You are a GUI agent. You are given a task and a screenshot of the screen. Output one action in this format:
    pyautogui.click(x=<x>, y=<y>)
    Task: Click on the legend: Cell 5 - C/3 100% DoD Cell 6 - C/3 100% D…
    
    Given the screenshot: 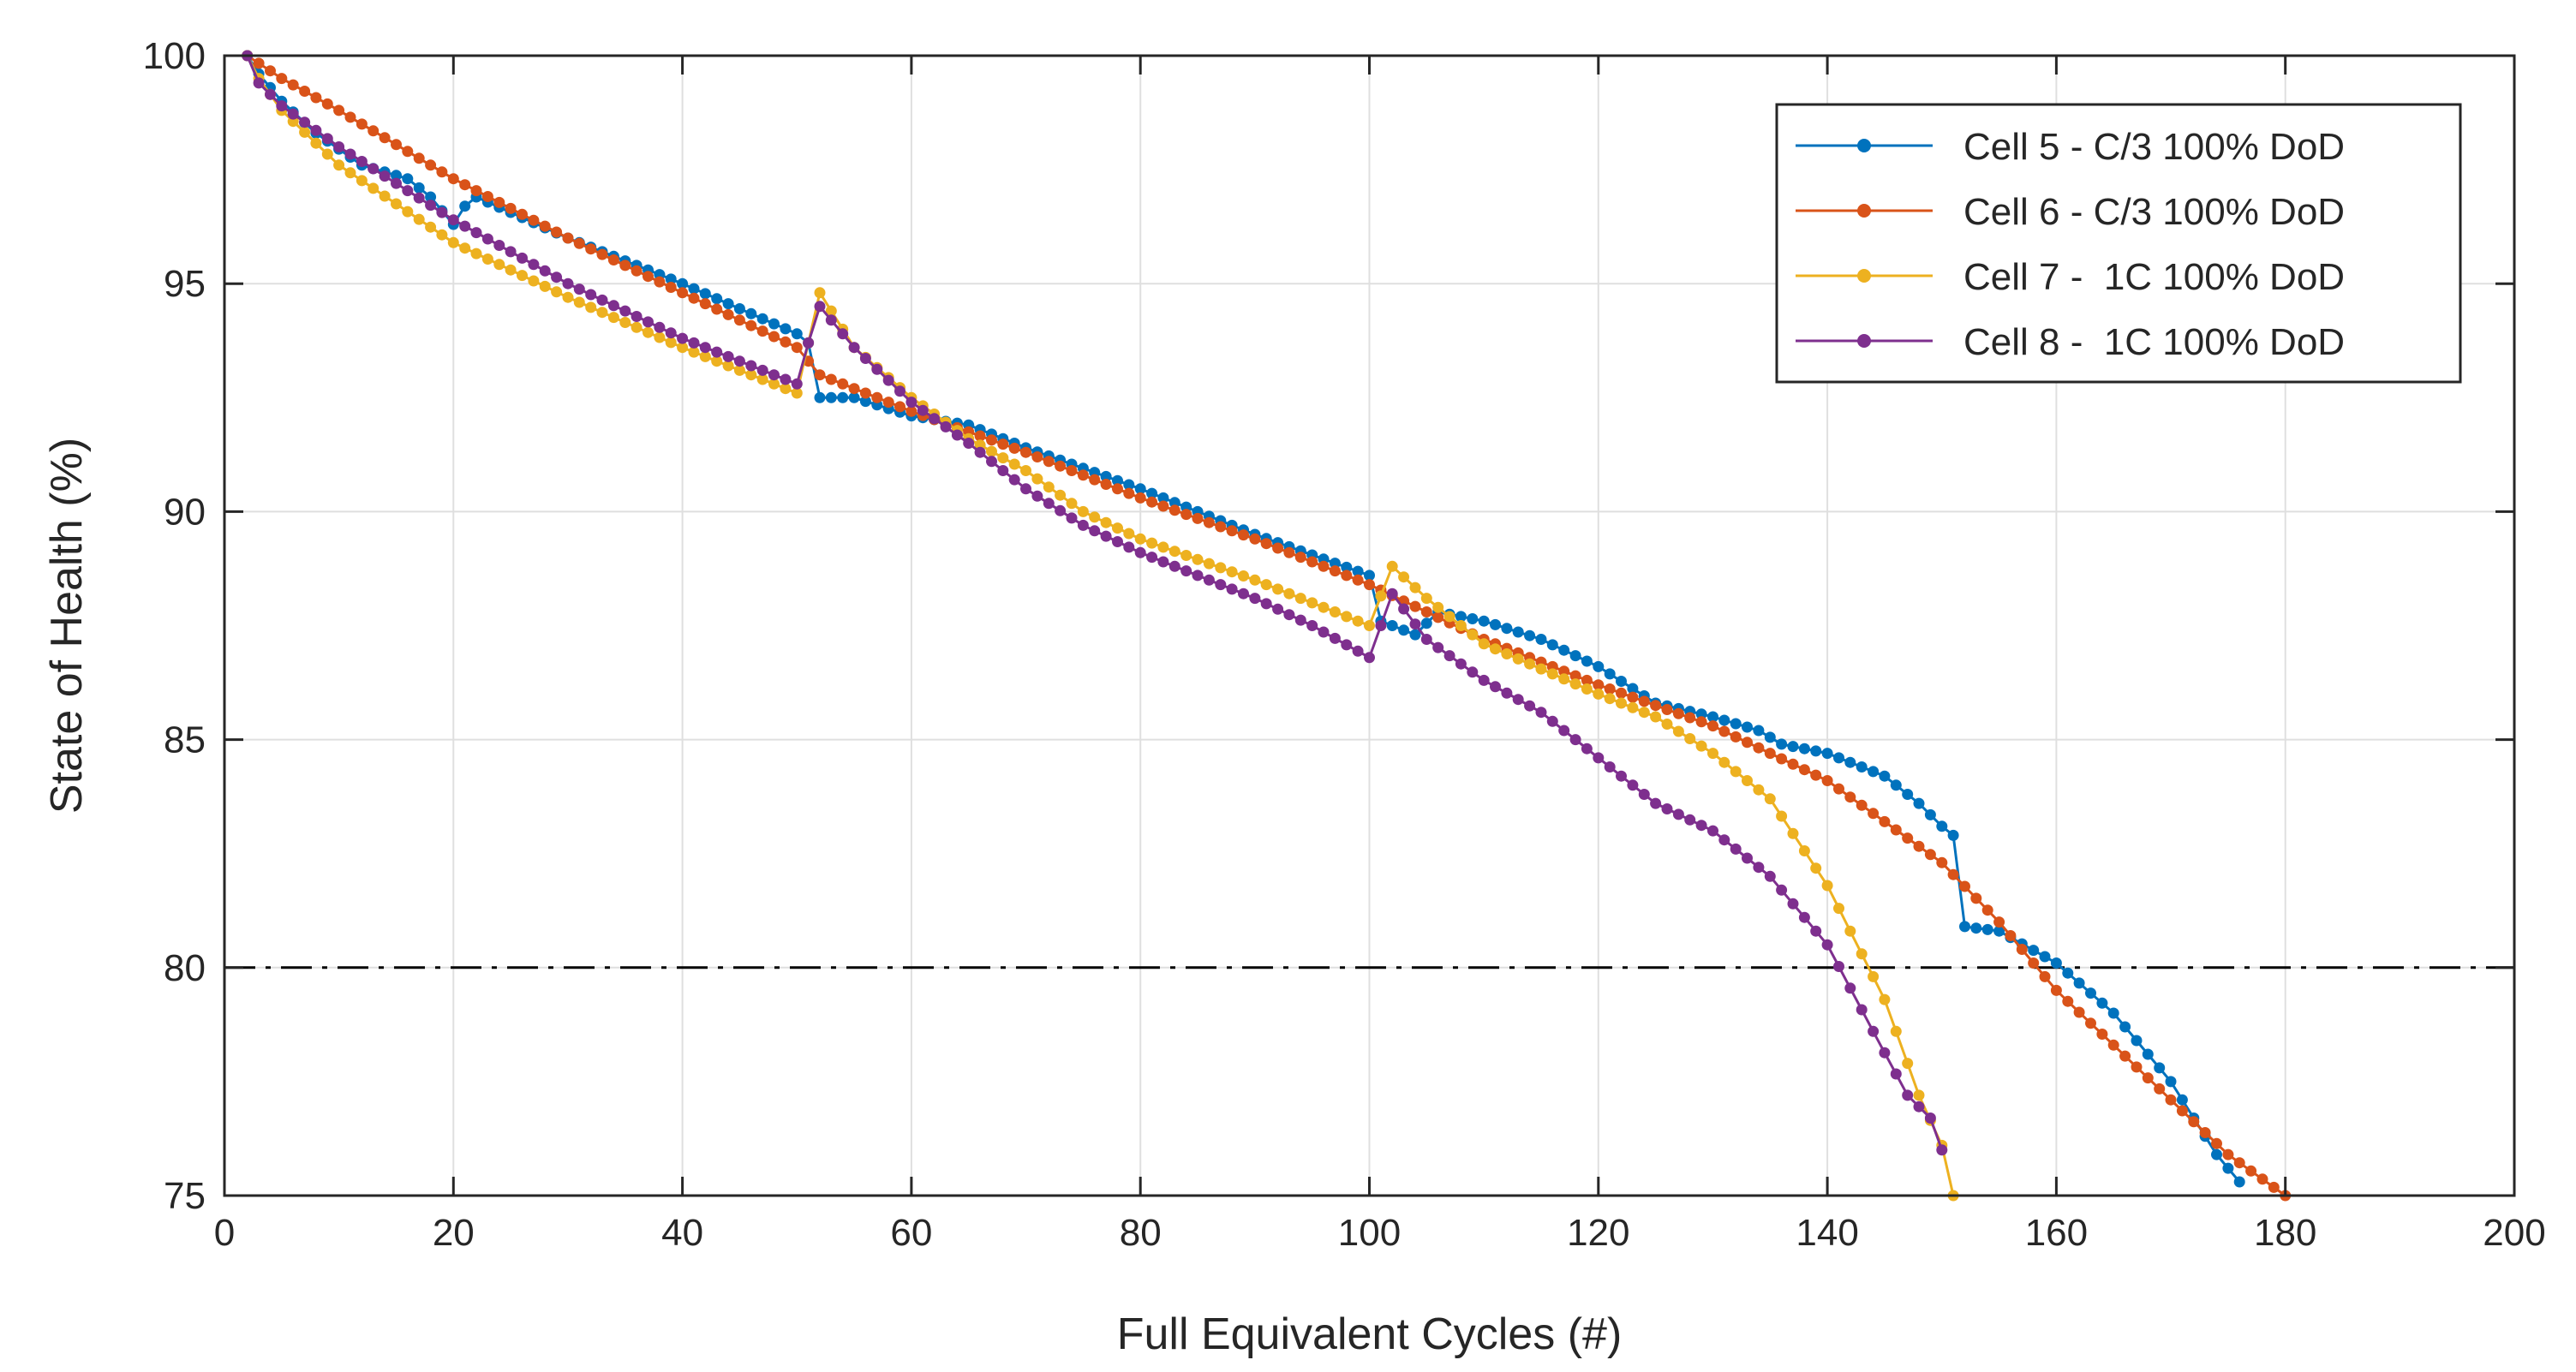 What is the action you would take?
    pyautogui.click(x=2119, y=243)
    